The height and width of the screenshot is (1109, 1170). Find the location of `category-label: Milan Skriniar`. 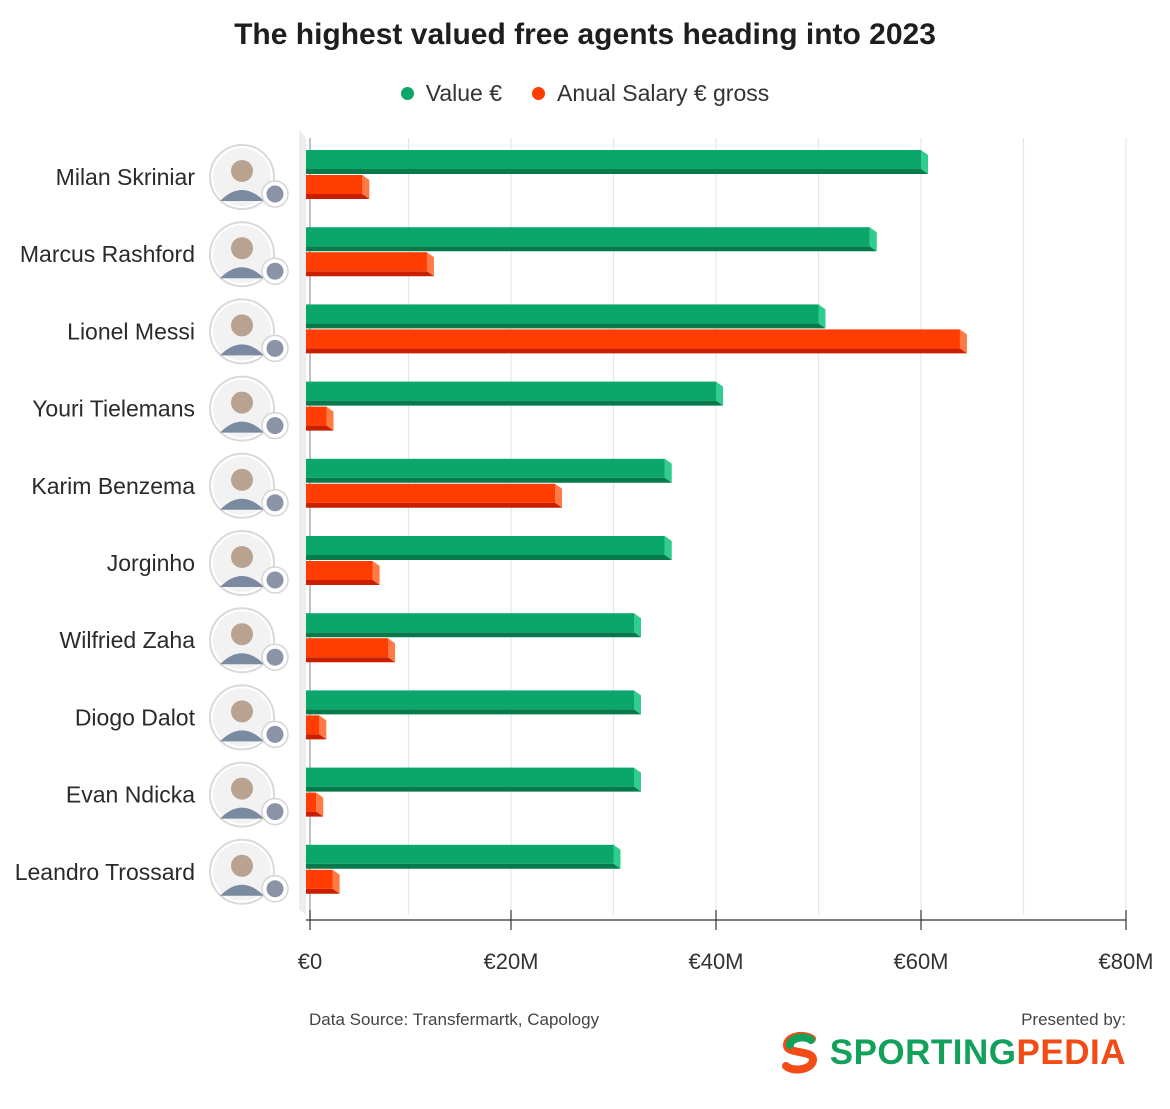

category-label: Milan Skriniar is located at coordinates (126, 177).